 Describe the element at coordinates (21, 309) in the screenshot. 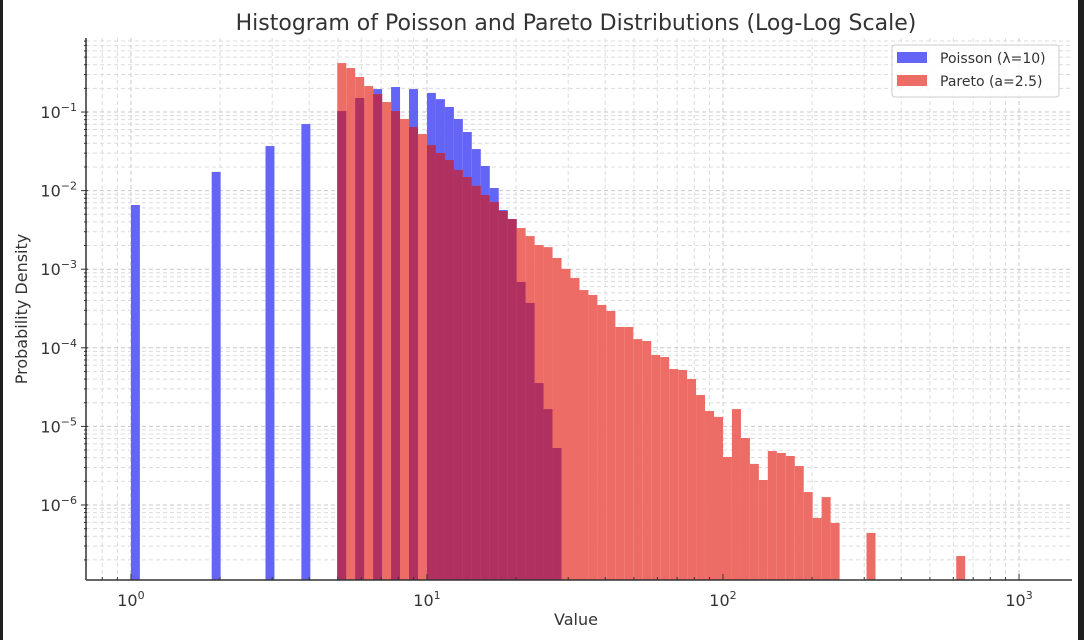

I see `y-axis-label: Probability Density` at that location.